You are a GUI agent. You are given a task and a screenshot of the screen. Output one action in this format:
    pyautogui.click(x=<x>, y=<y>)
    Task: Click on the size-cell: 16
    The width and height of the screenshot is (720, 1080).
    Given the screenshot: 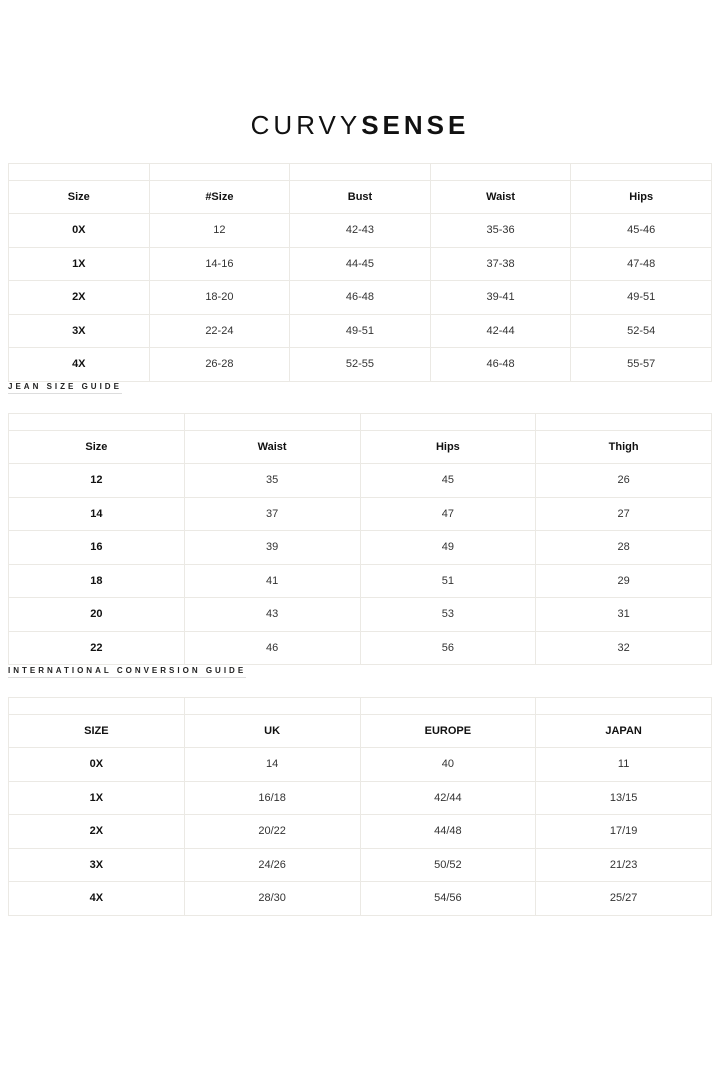 What is the action you would take?
    pyautogui.click(x=96, y=547)
    